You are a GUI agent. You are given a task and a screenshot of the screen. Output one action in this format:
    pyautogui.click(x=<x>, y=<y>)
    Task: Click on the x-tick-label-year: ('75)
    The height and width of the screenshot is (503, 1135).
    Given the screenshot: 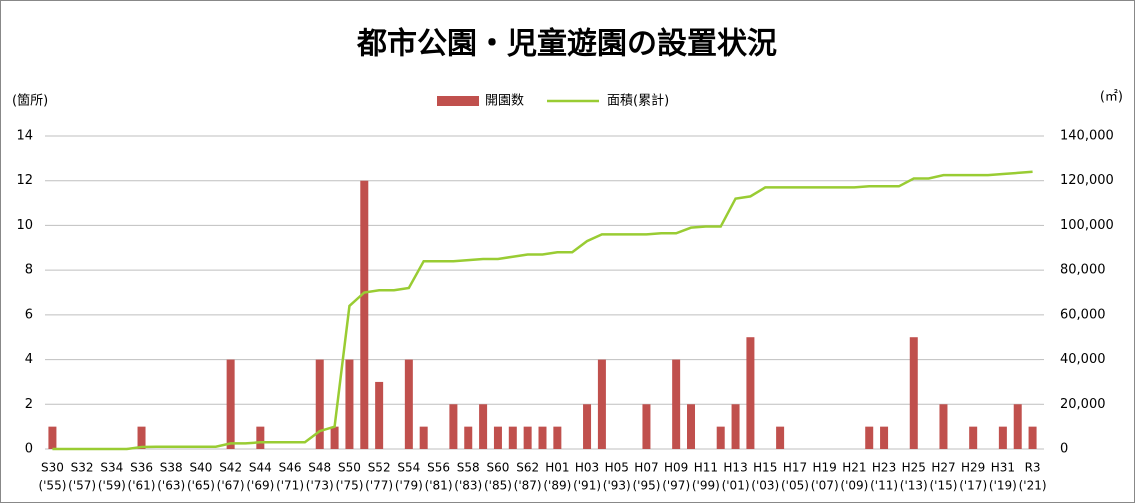 What is the action you would take?
    pyautogui.click(x=349, y=486)
    